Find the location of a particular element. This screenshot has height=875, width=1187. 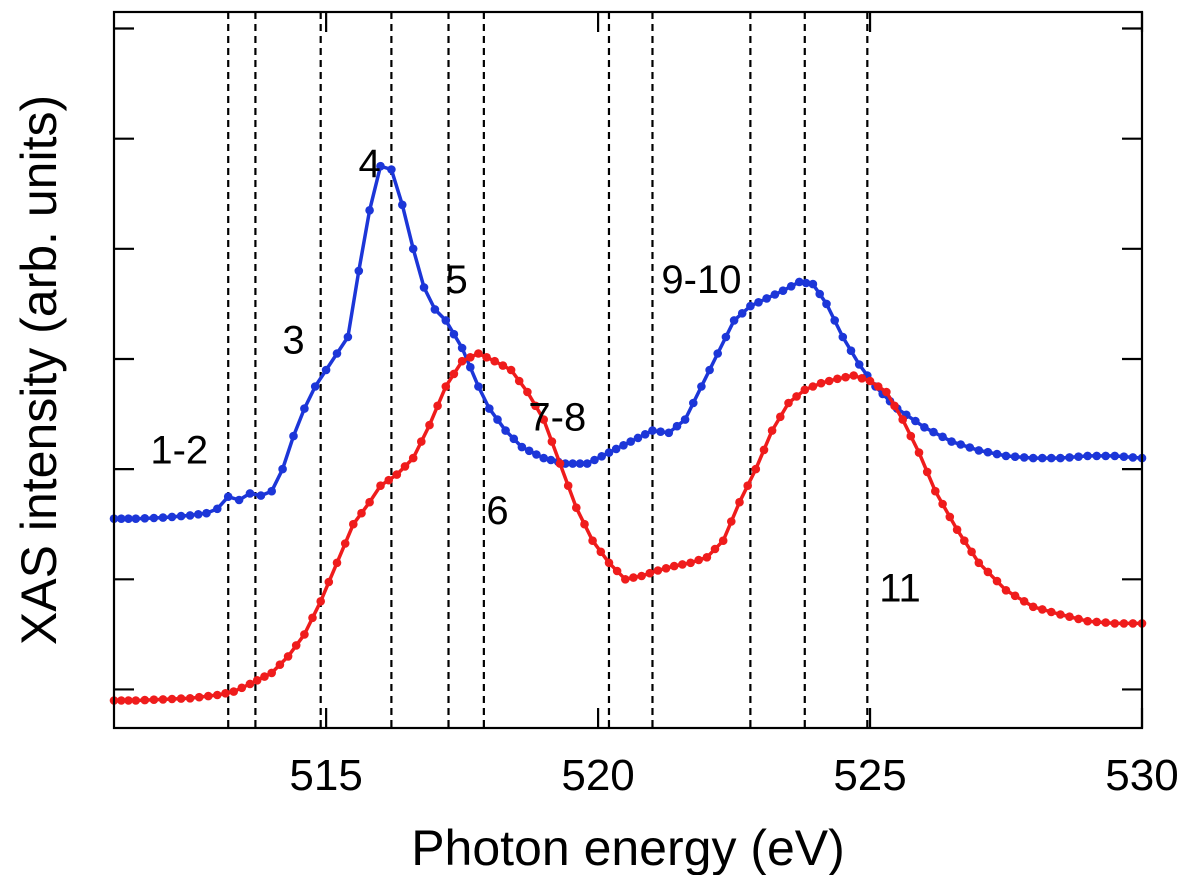

x-axis-label: Photon energy (eV) is located at coordinates (628, 847).